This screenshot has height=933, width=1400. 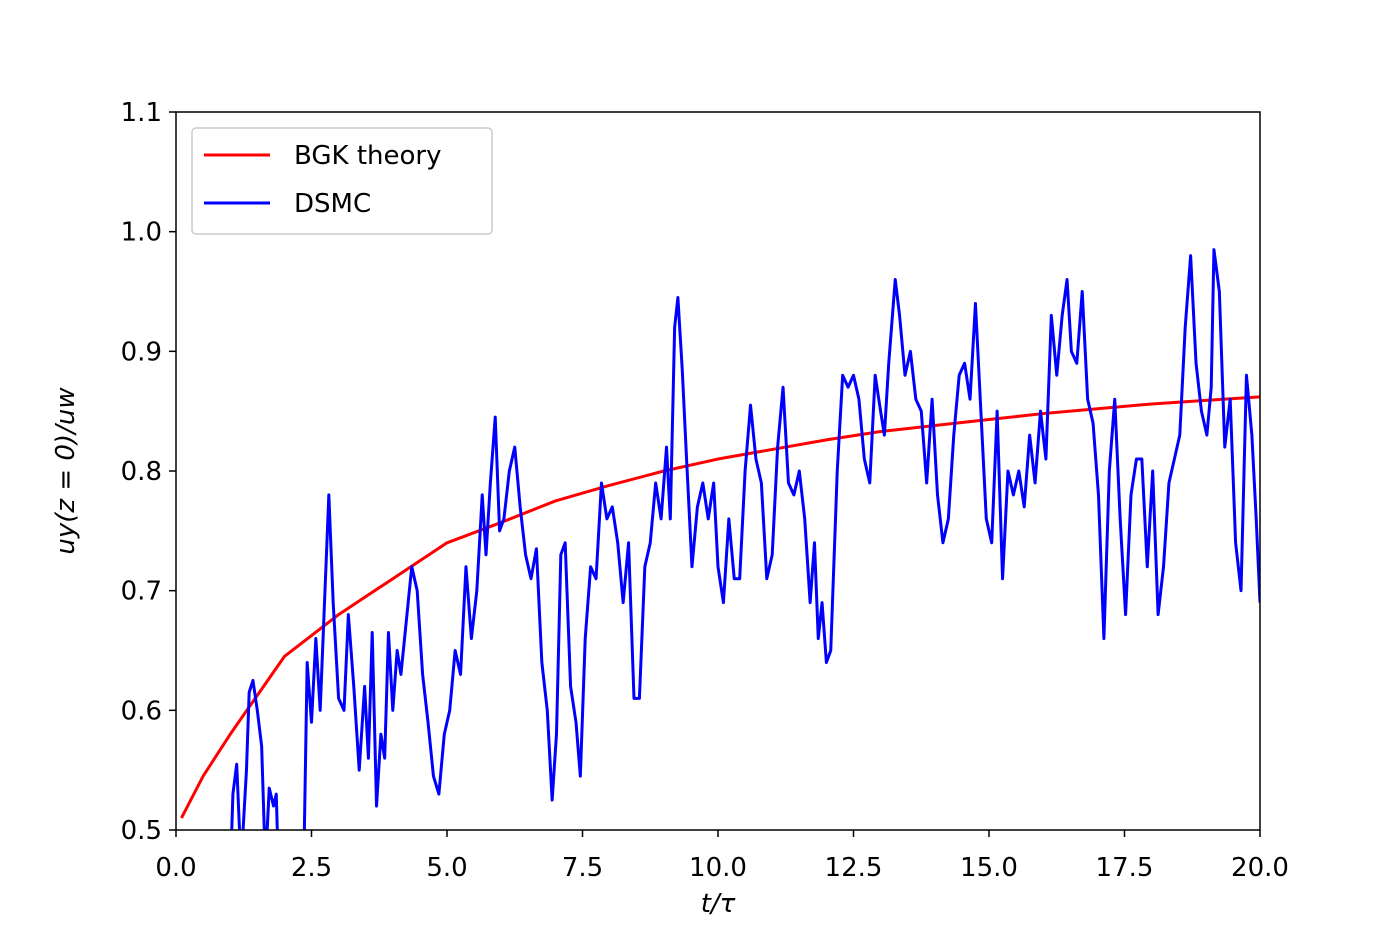 I want to click on x-tick-label: 15.0, so click(x=989, y=868).